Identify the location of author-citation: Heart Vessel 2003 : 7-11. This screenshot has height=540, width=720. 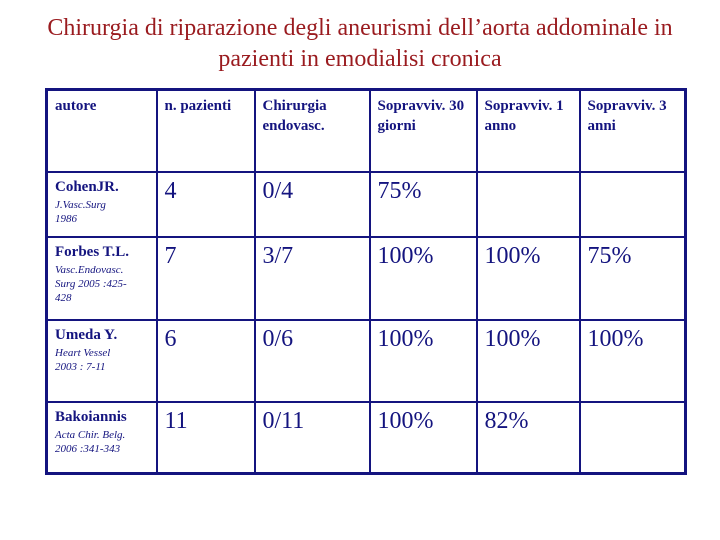
(83, 359).